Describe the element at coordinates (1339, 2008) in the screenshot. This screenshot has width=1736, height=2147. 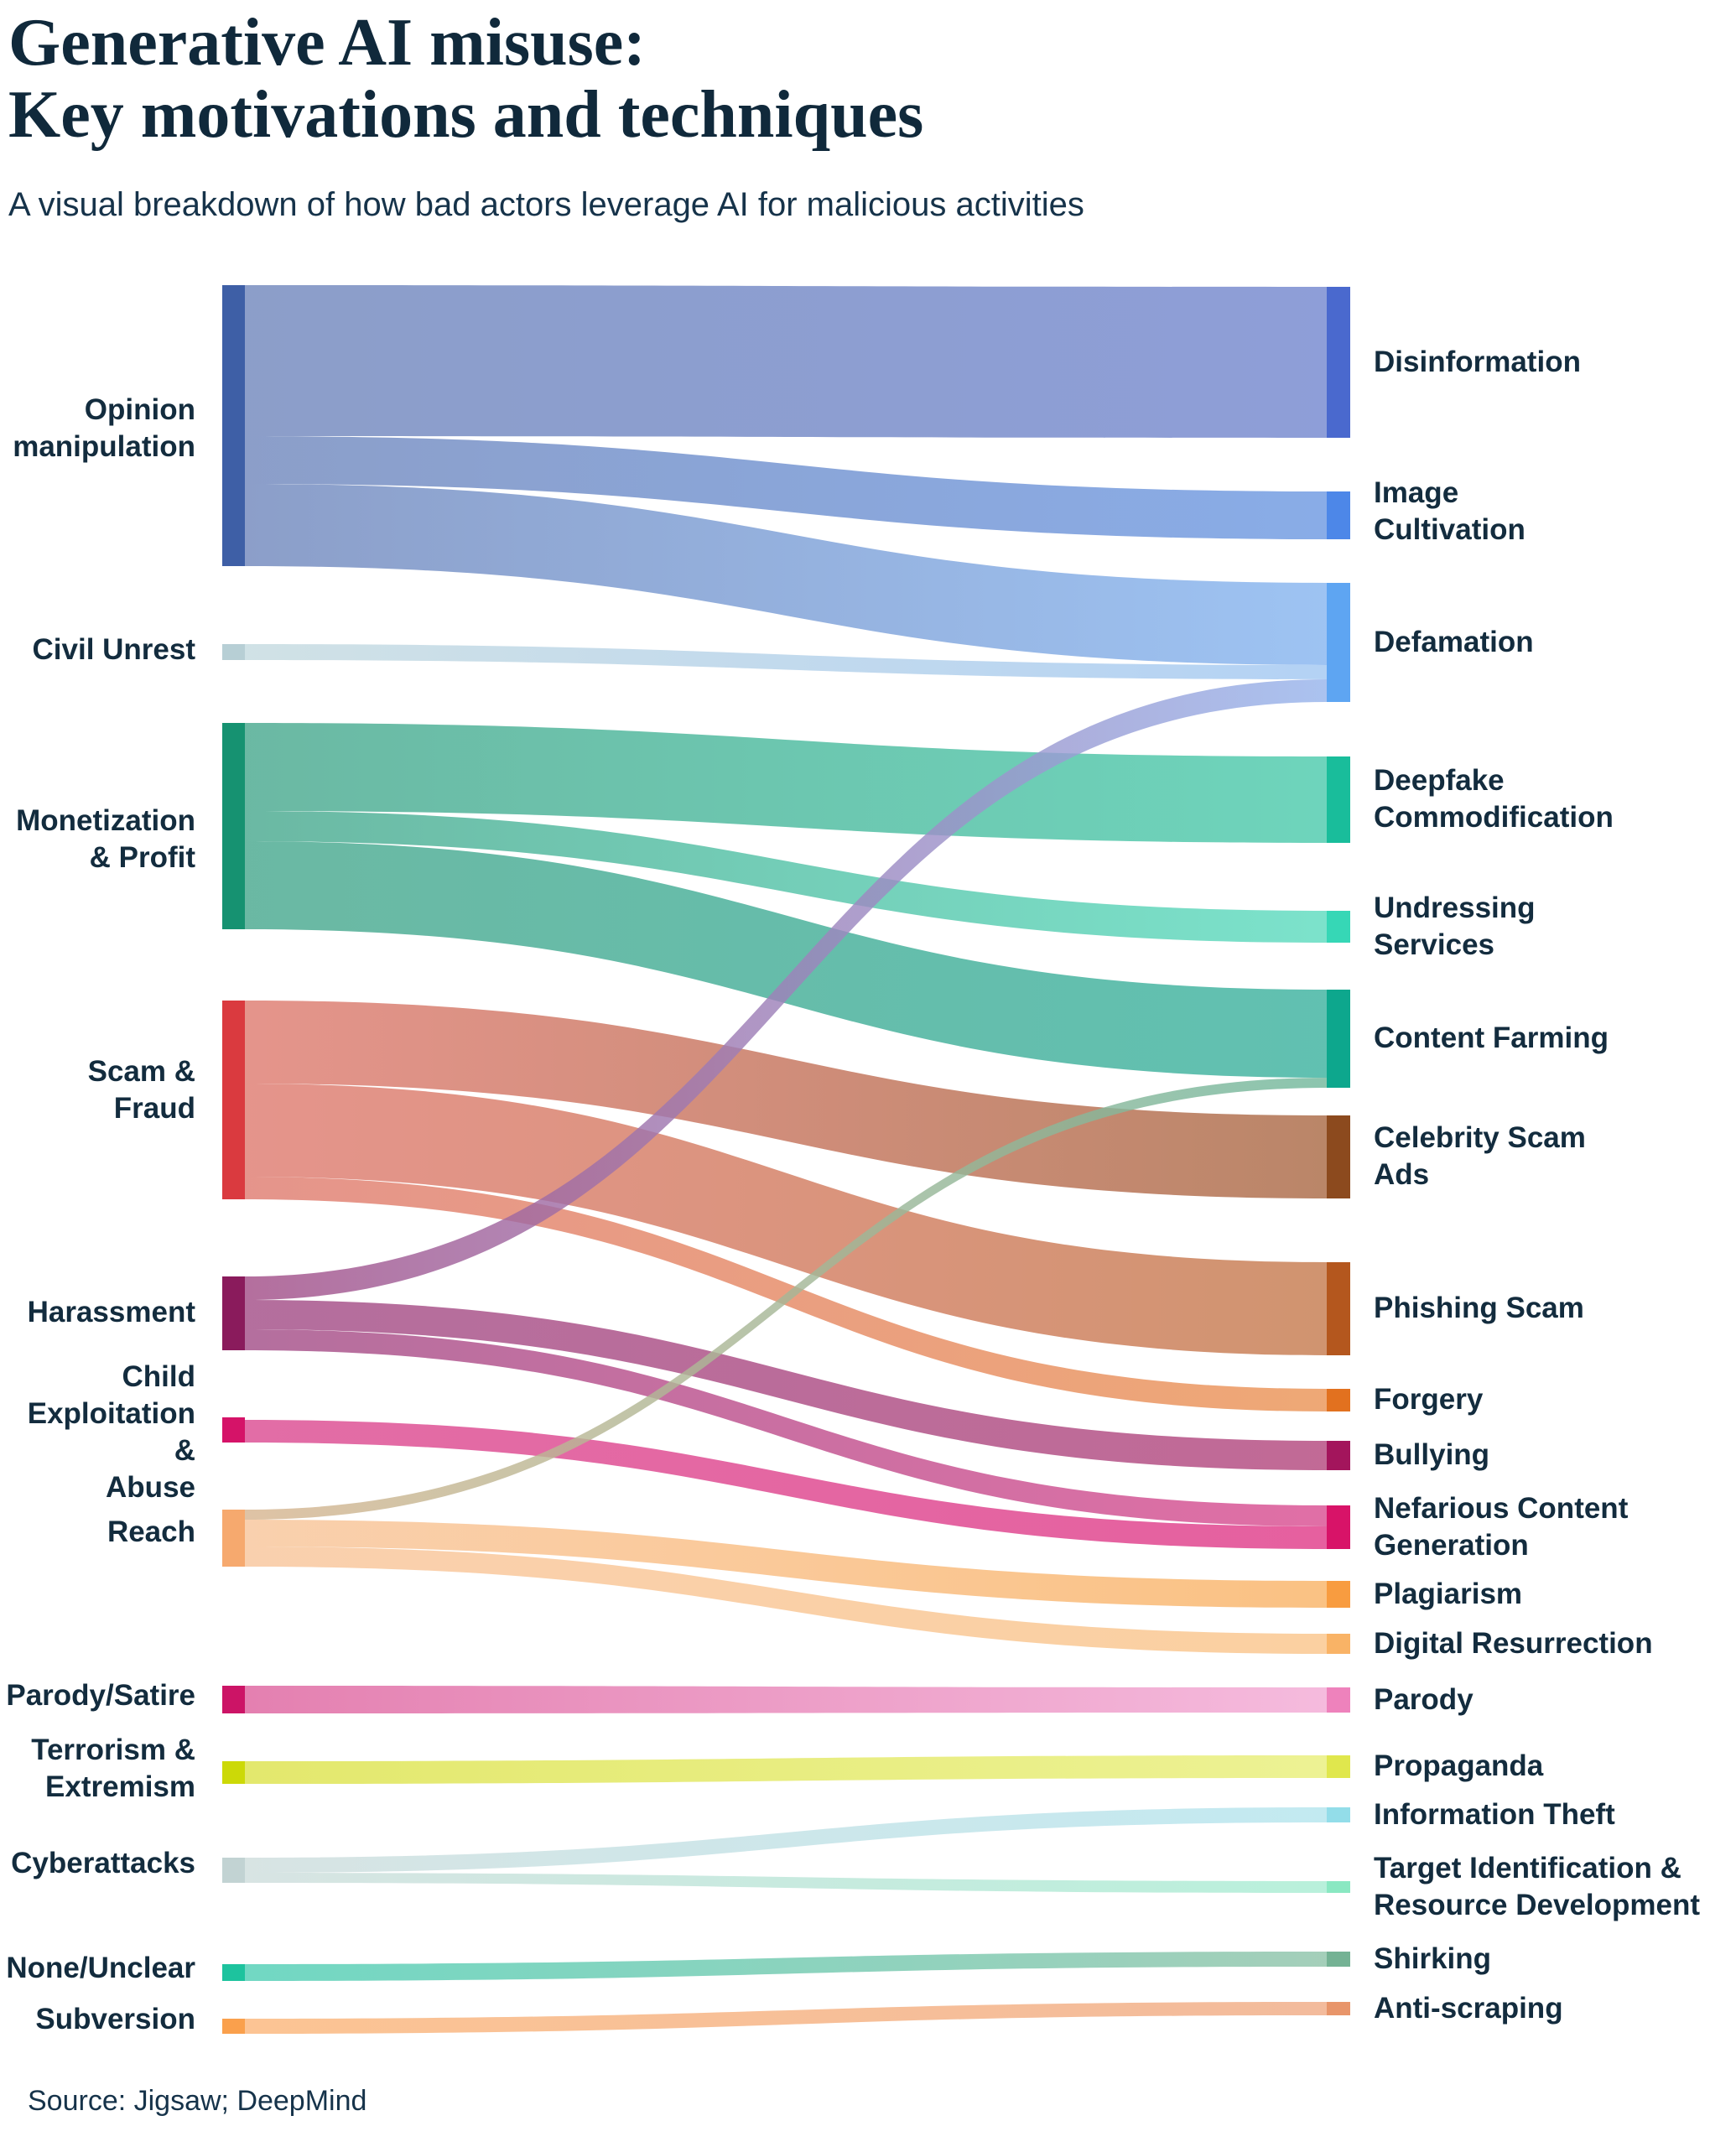
I see `sankey-node-anti-scraping` at that location.